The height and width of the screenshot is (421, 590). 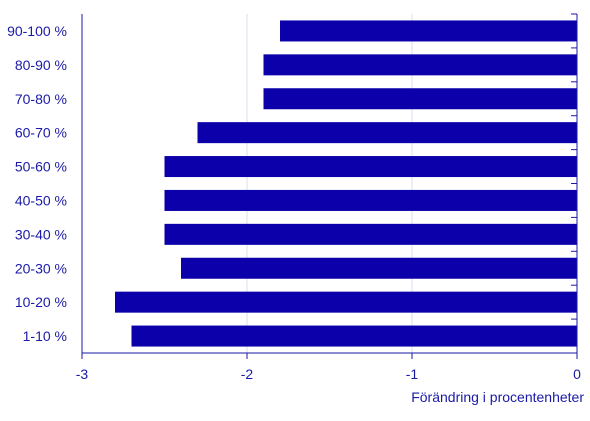 I want to click on x-tick-label: 0, so click(x=577, y=374).